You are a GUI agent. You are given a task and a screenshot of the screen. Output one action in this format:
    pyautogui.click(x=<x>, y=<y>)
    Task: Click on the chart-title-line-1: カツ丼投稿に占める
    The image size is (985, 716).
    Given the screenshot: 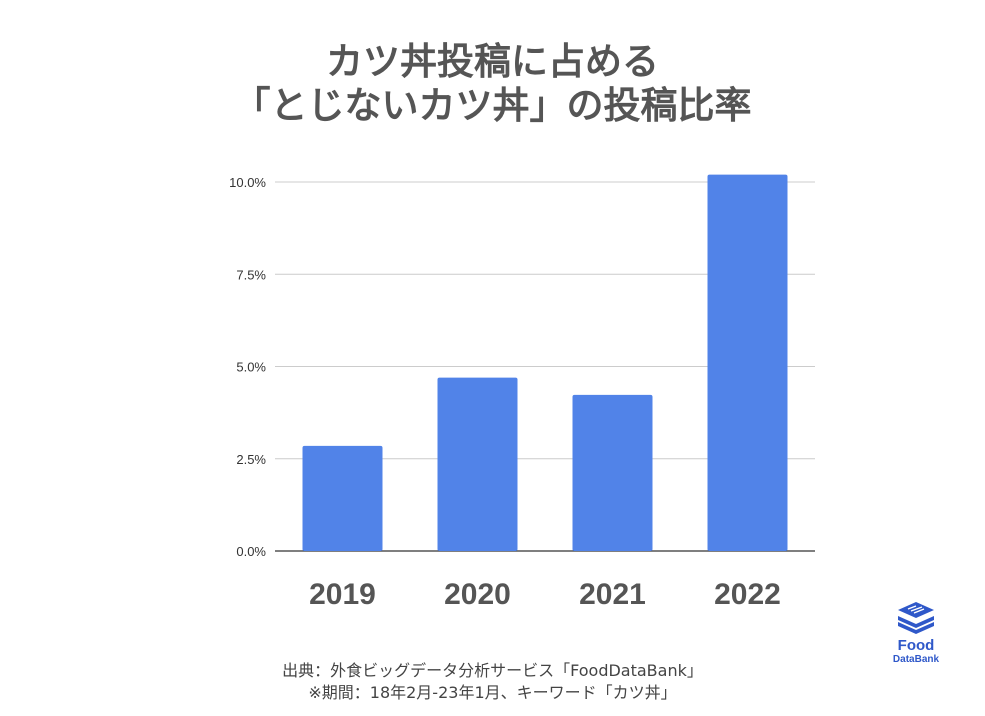 What is the action you would take?
    pyautogui.click(x=492, y=61)
    